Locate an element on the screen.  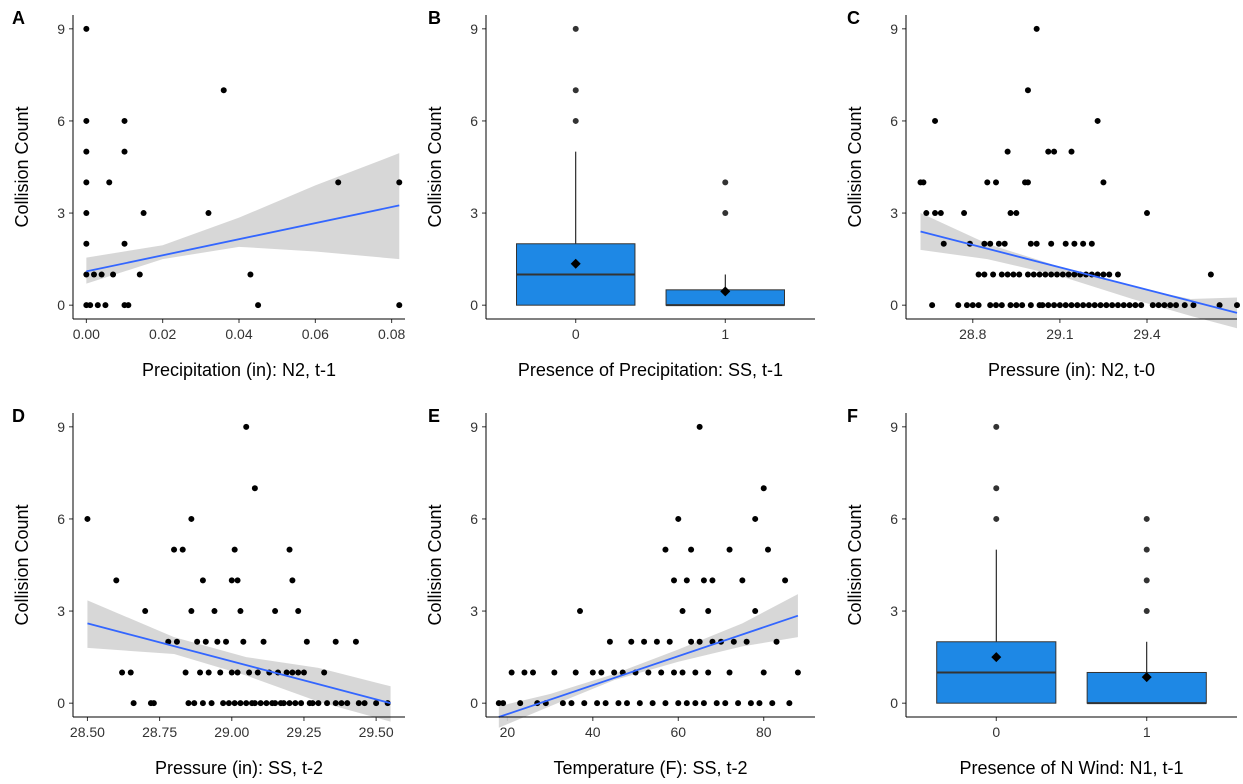
x-tick-label: 29.1 is located at coordinates (1059, 334).